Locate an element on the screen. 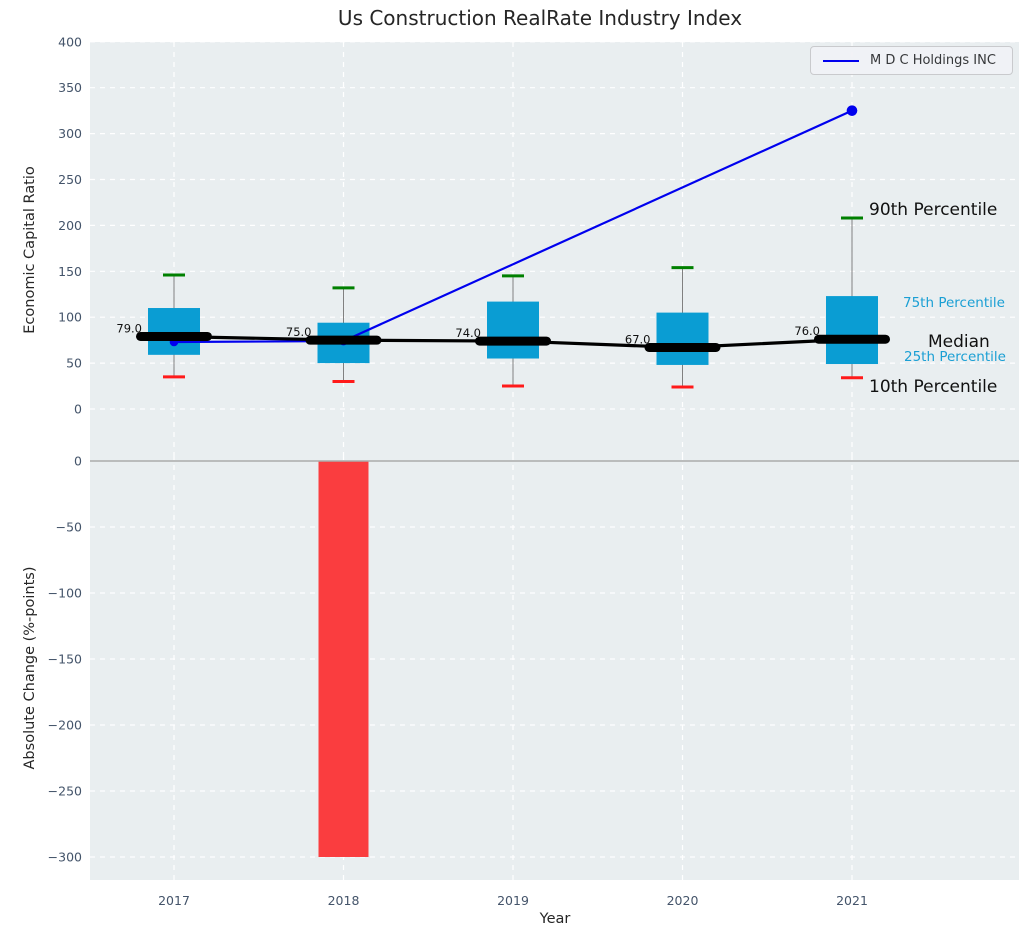 The width and height of the screenshot is (1029, 942). company-point-last is located at coordinates (852, 110).